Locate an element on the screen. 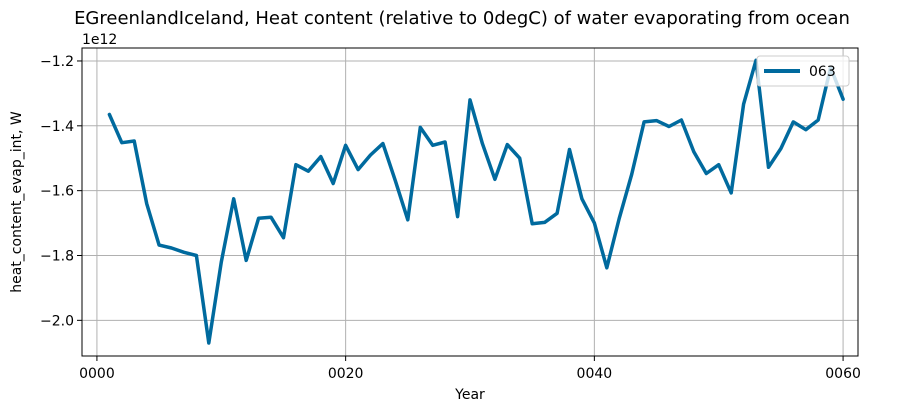 Image resolution: width=912 pixels, height=412 pixels. y-tick-label: −1.6 is located at coordinates (57, 192).